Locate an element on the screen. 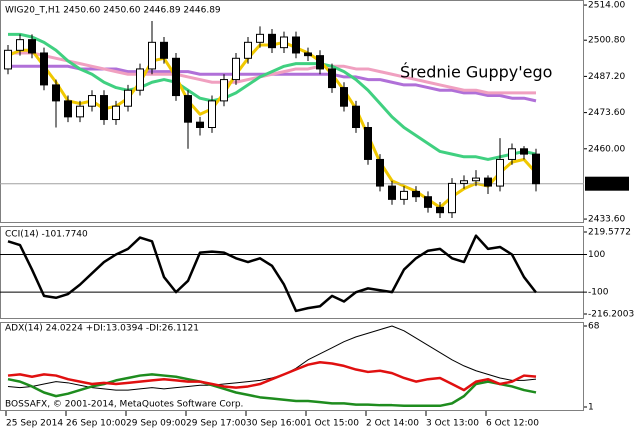  last-price-box is located at coordinates (607, 183).